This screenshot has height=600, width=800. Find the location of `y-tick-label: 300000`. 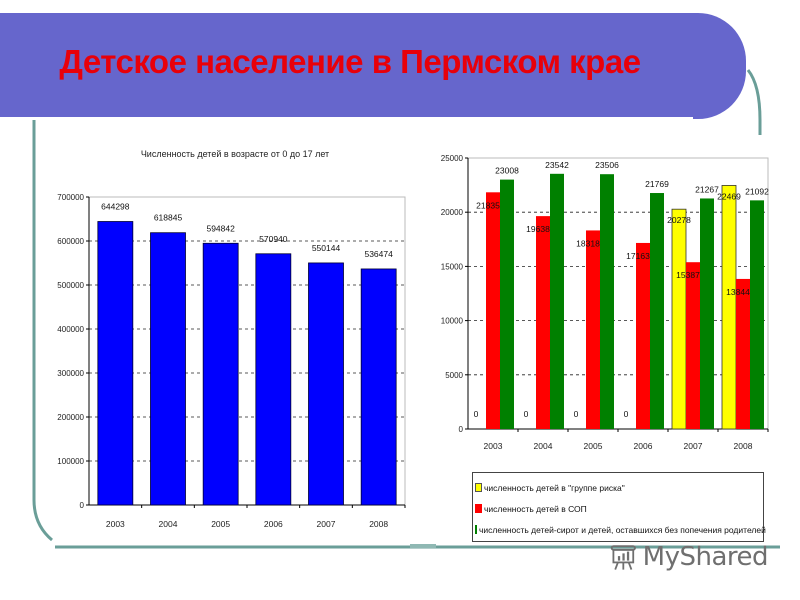

y-tick-label: 300000 is located at coordinates (70, 373).